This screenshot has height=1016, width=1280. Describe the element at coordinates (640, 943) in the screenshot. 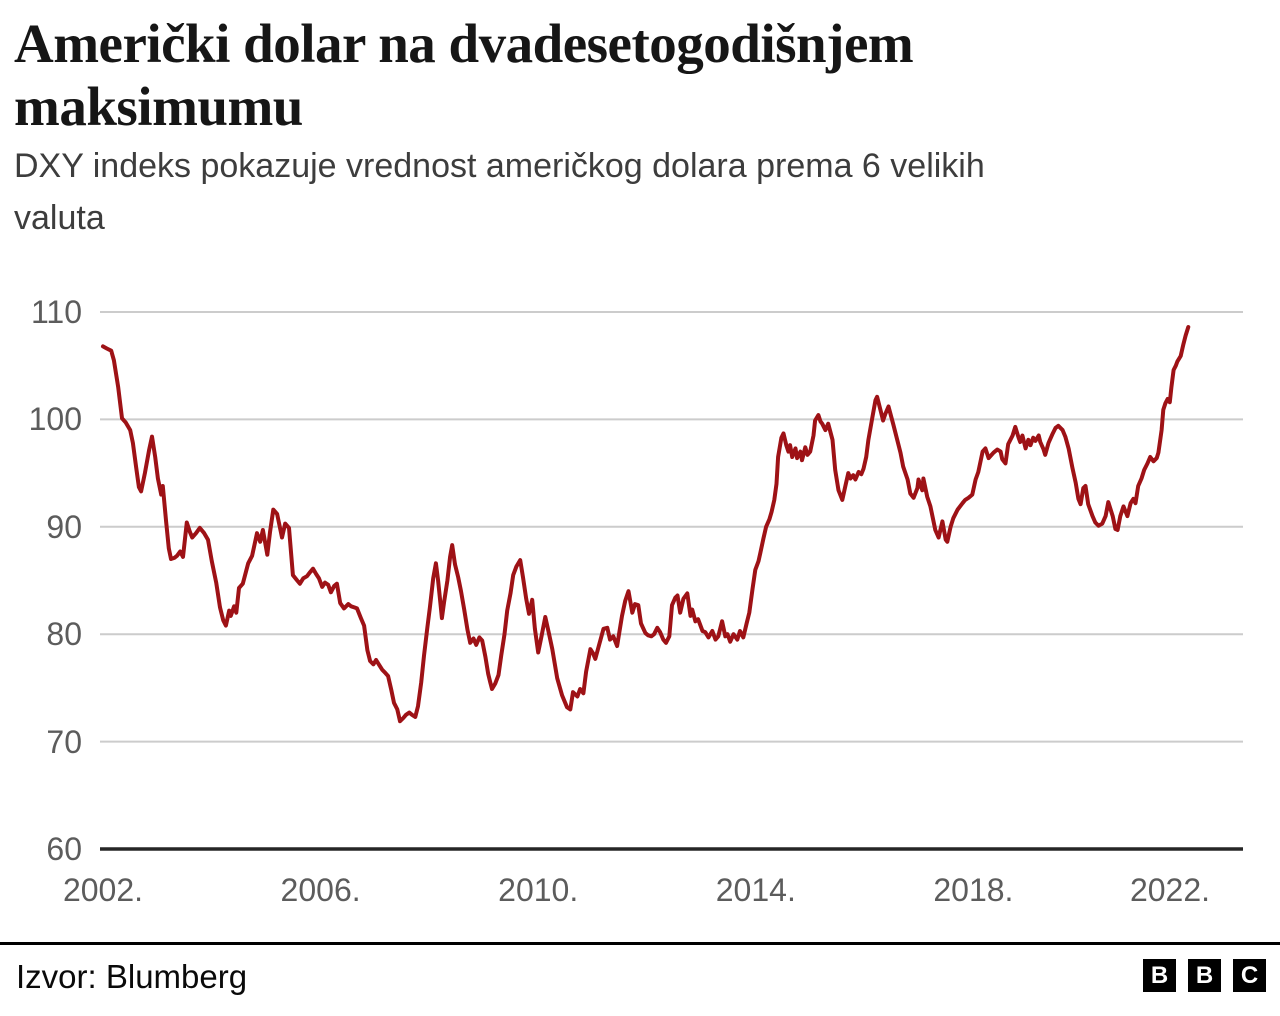

I see `footer-divider` at that location.